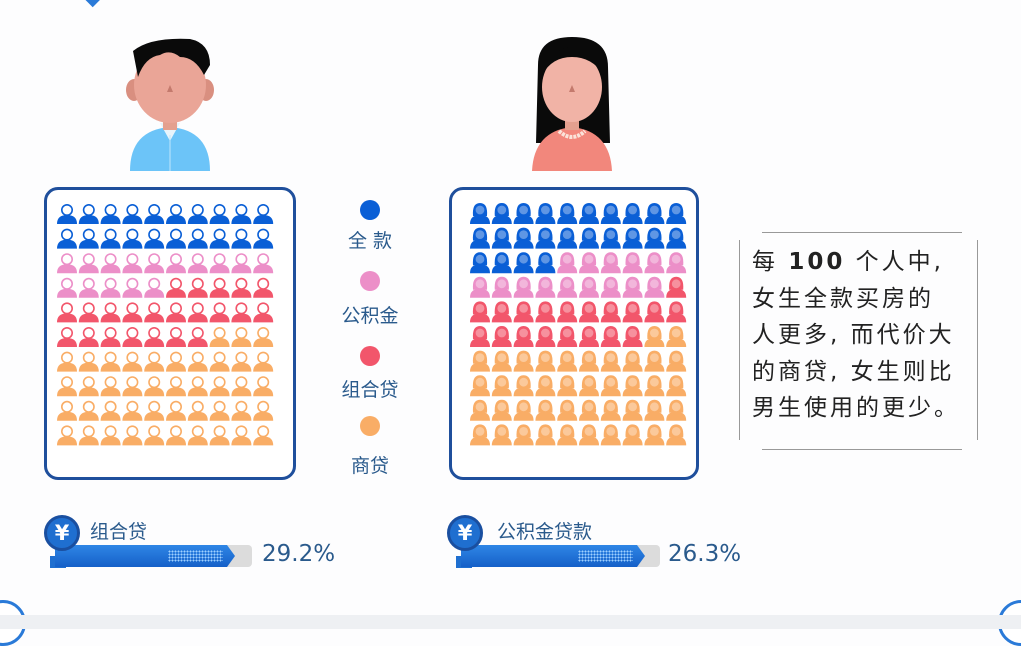 The height and width of the screenshot is (646, 1021). Describe the element at coordinates (370, 316) in the screenshot. I see `legend-label-provident-fund: 公积金` at that location.